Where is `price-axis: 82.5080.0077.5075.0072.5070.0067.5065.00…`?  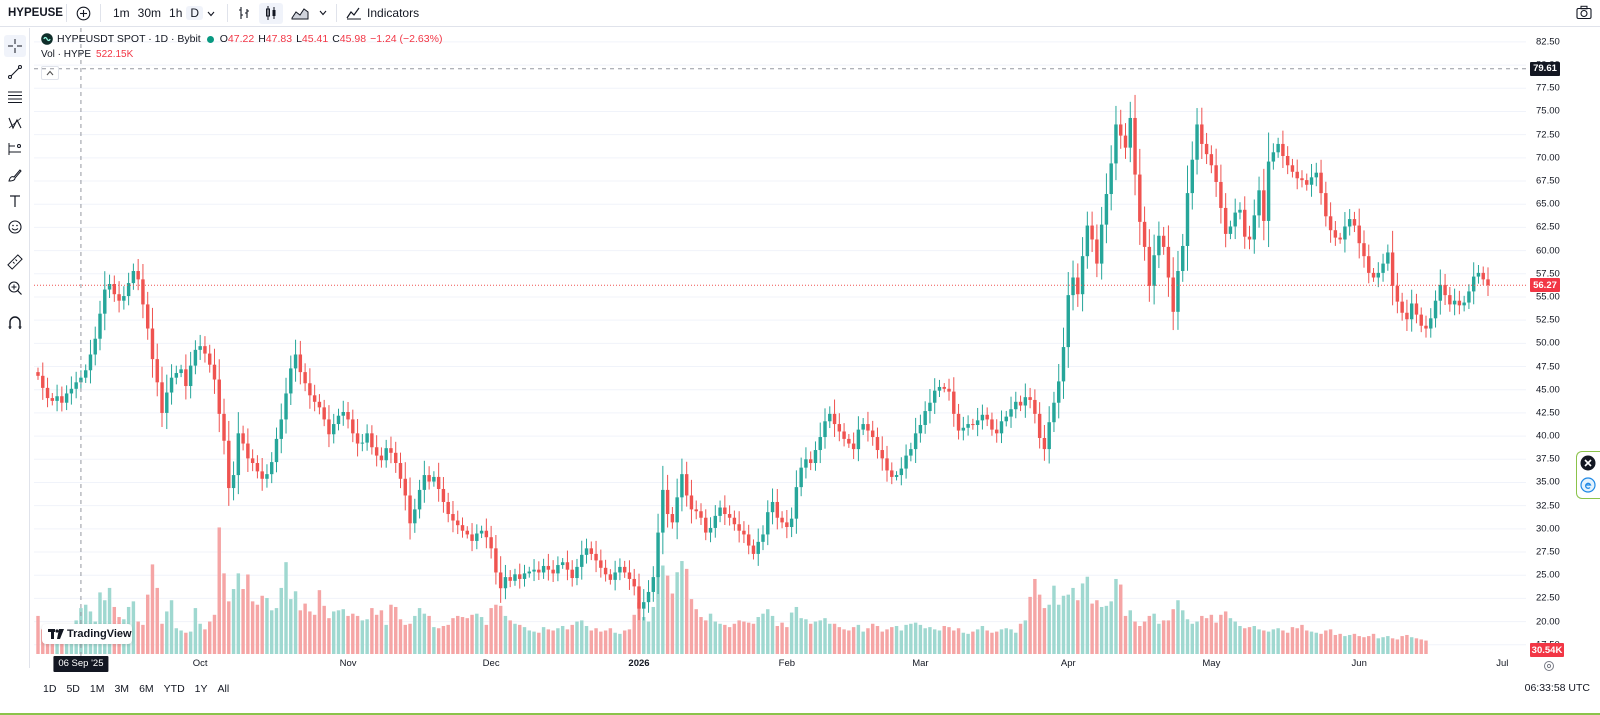 price-axis: 82.5080.0077.5075.0072.5070.0067.5065.00… is located at coordinates (1563, 348).